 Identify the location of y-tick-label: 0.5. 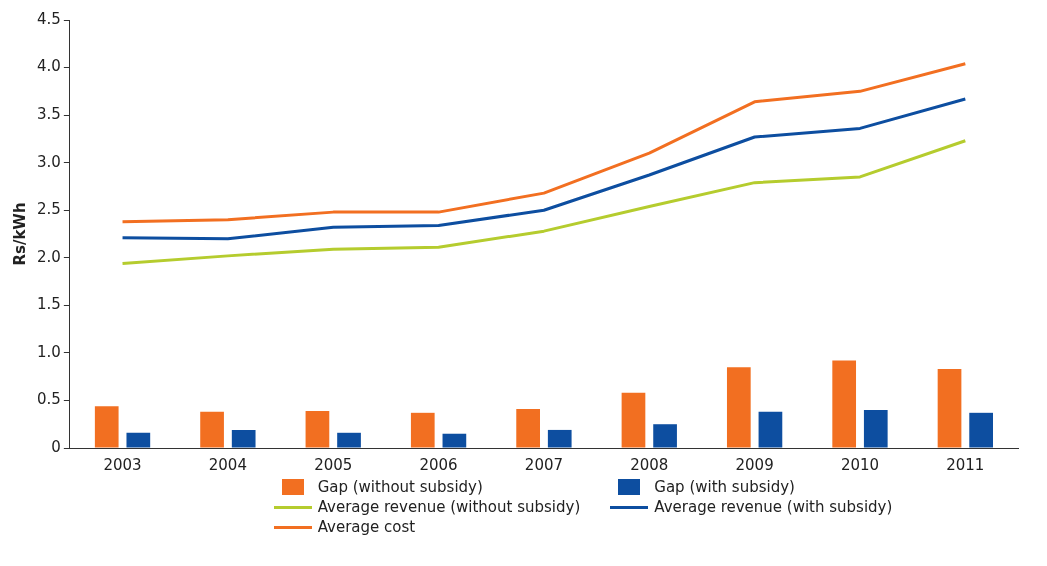
(49, 399).